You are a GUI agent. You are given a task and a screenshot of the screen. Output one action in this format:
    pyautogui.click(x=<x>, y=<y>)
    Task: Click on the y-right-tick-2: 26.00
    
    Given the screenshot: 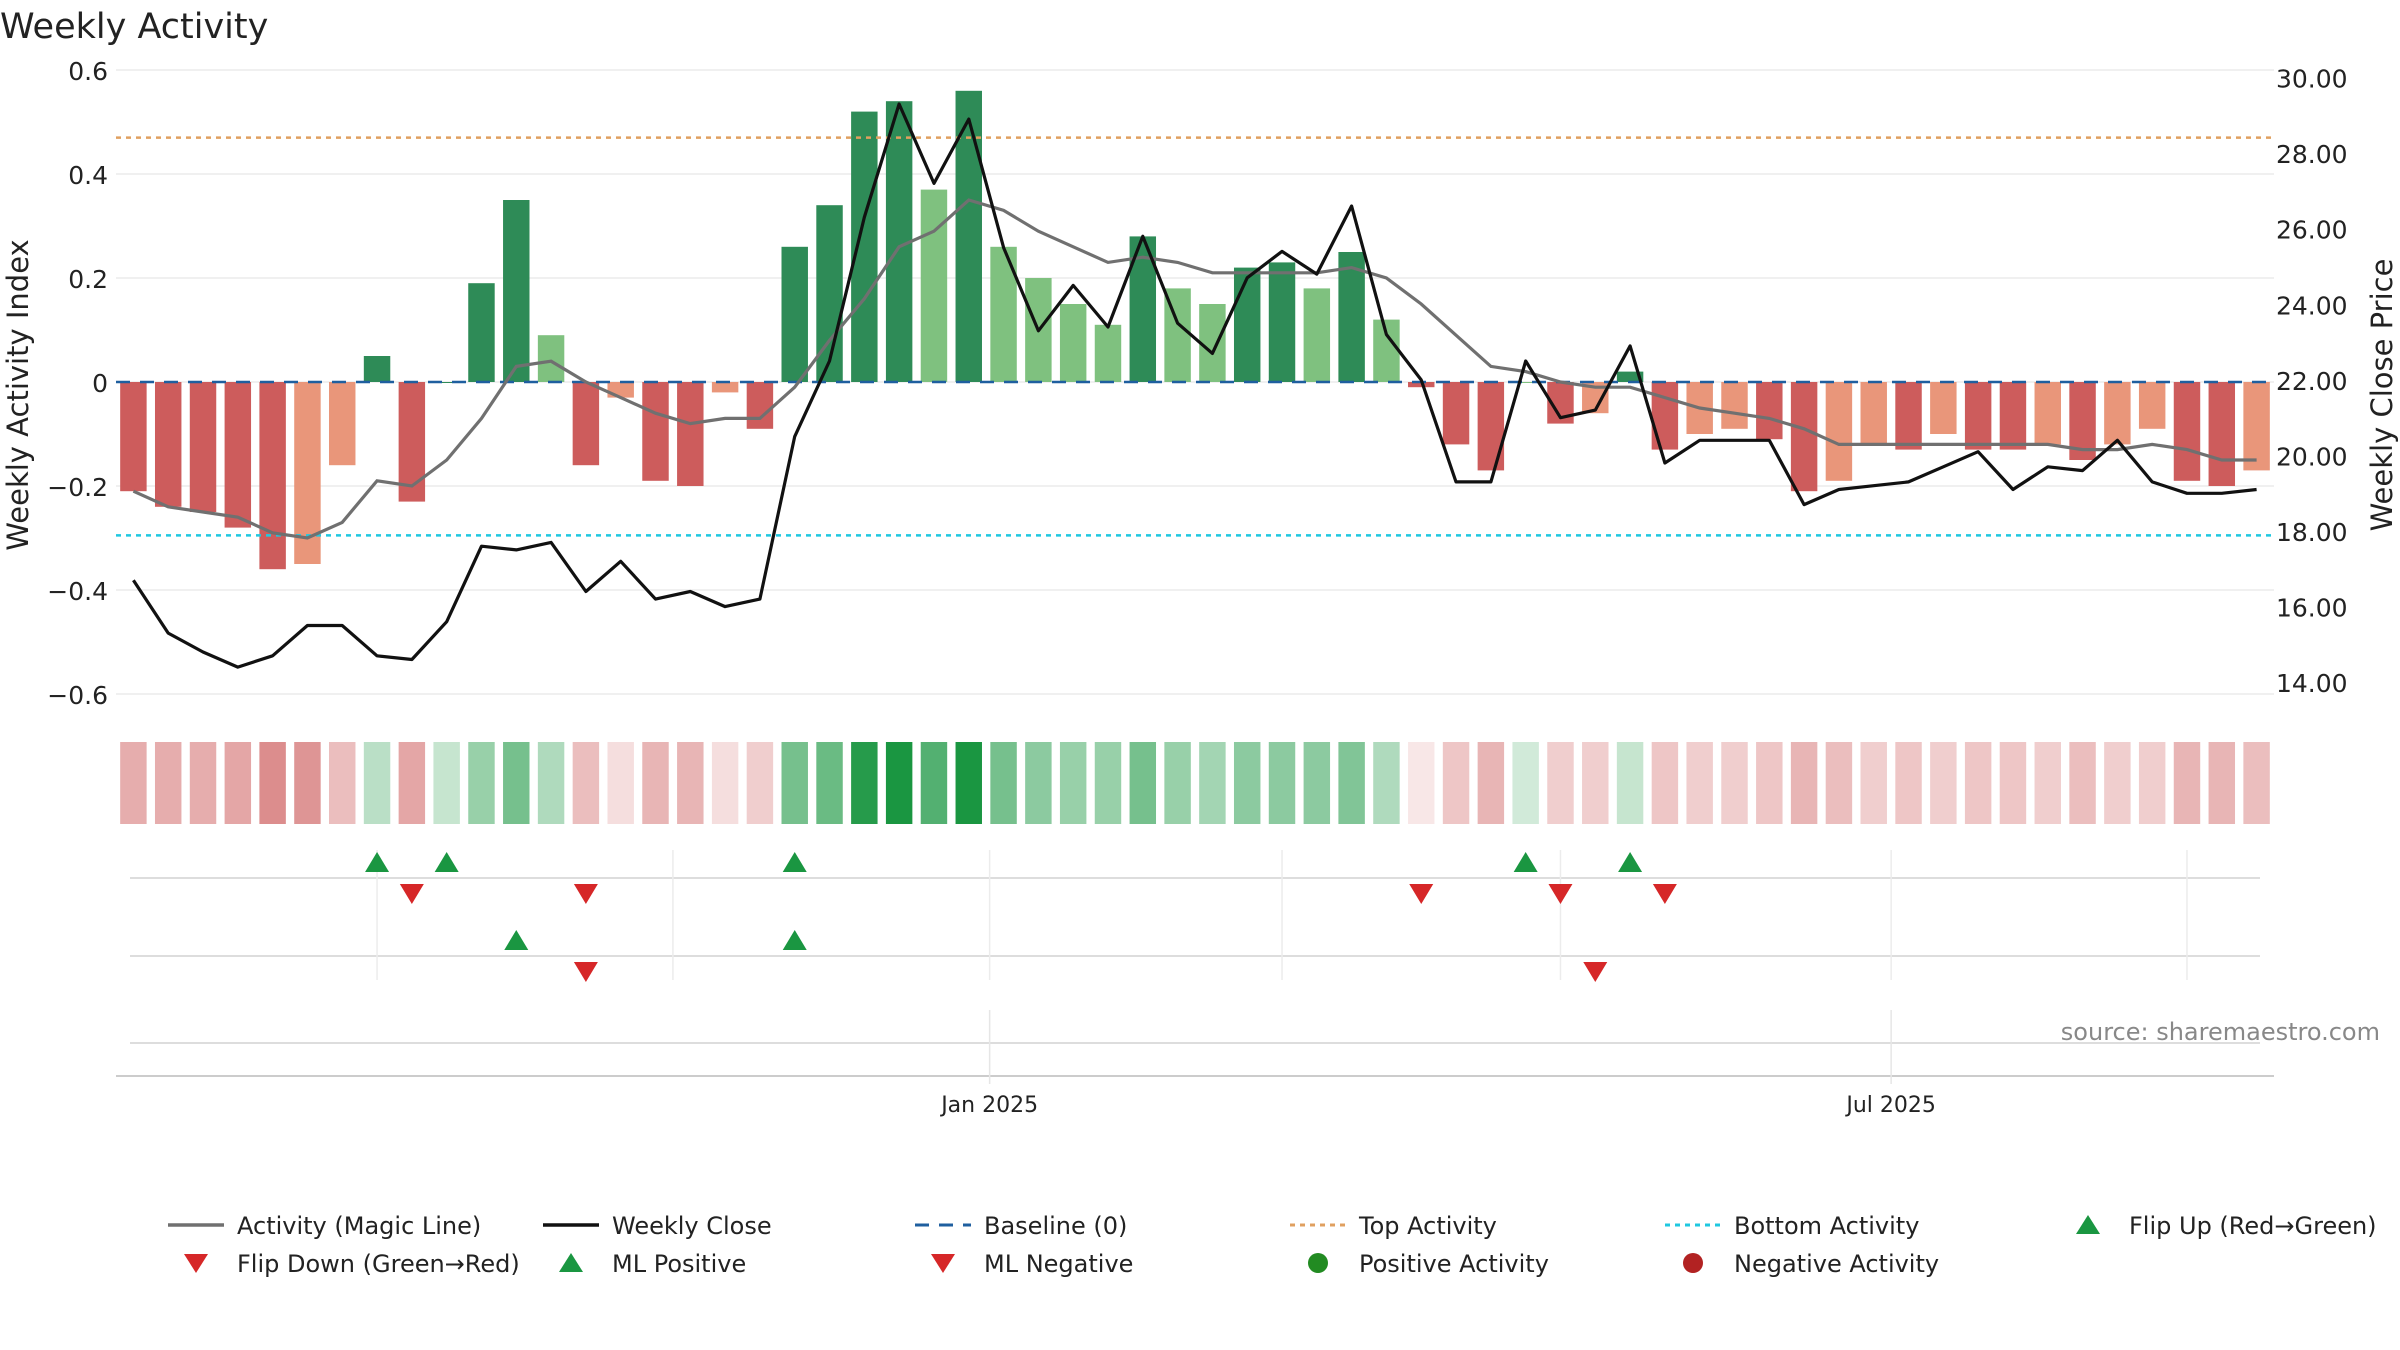 What is the action you would take?
    pyautogui.click(x=2312, y=230)
    